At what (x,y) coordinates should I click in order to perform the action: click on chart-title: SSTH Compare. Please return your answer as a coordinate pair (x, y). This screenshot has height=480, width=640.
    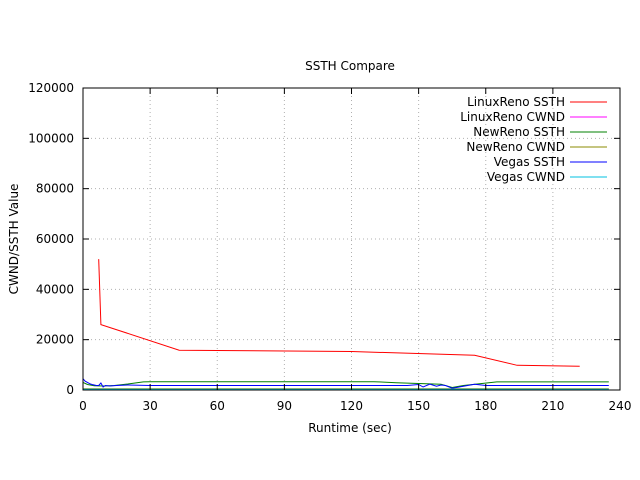
    Looking at the image, I should click on (350, 66).